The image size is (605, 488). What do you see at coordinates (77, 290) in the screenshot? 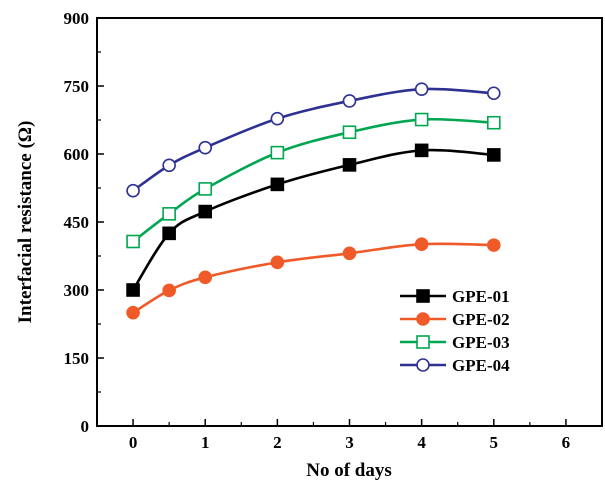
I see `y-tick-label: 300` at bounding box center [77, 290].